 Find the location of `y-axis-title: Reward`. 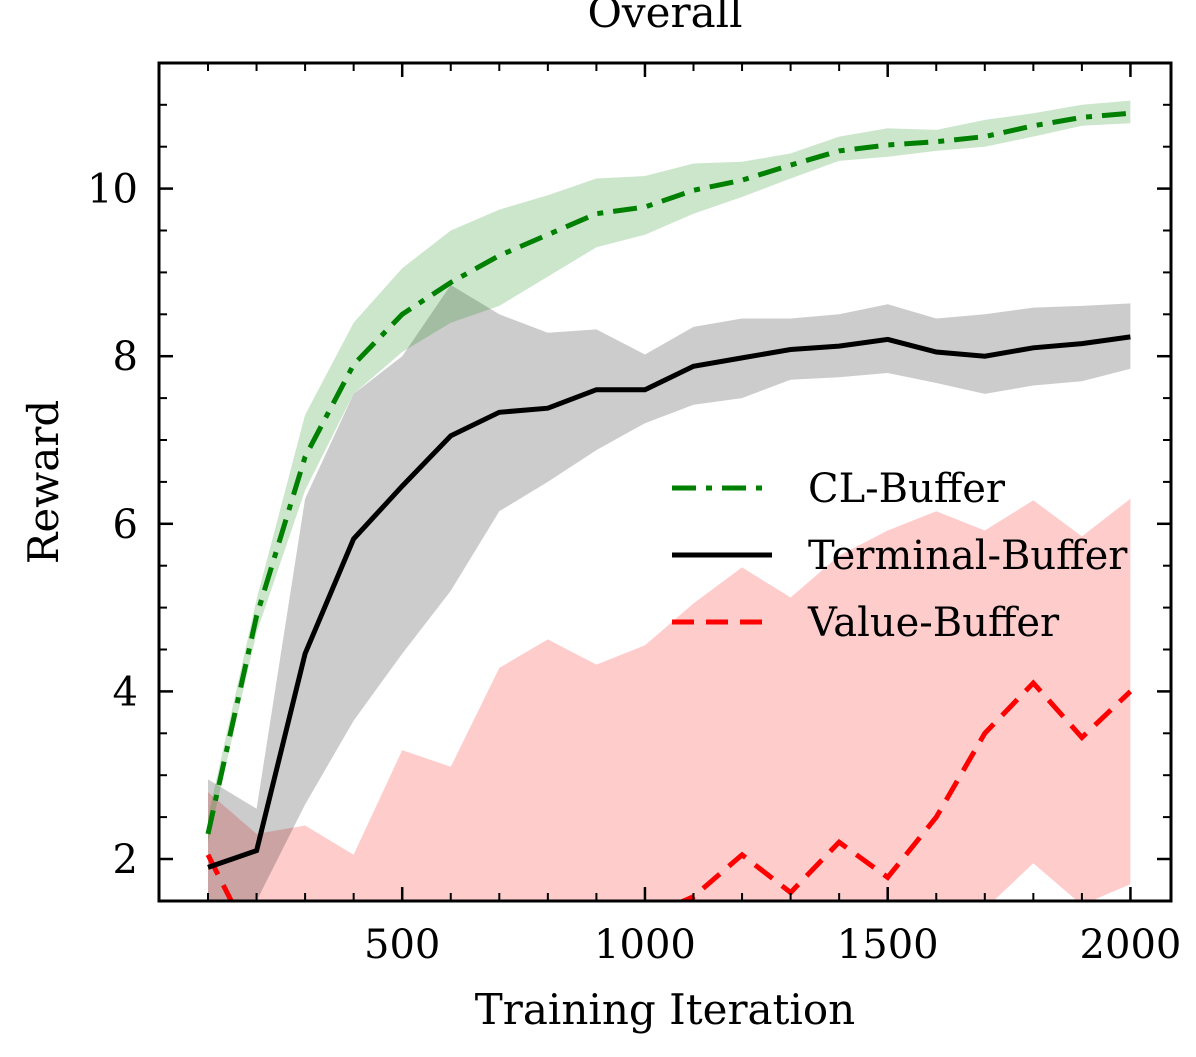

y-axis-title: Reward is located at coordinates (43, 482).